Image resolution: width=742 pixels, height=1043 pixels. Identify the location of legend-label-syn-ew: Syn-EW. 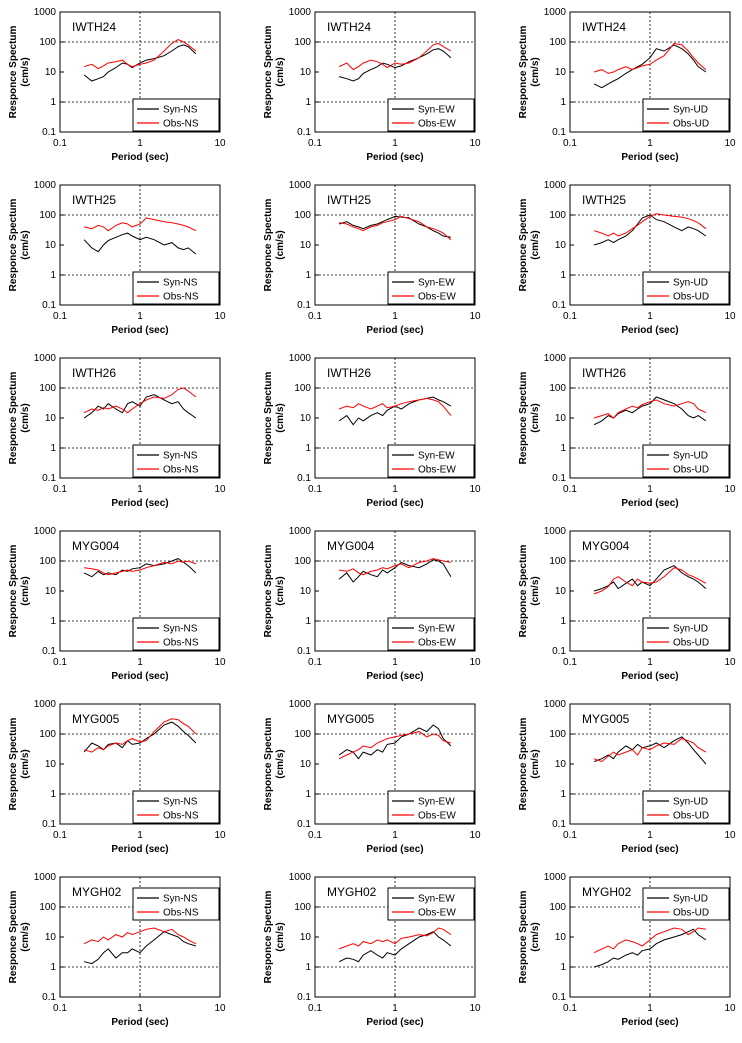
(436, 283).